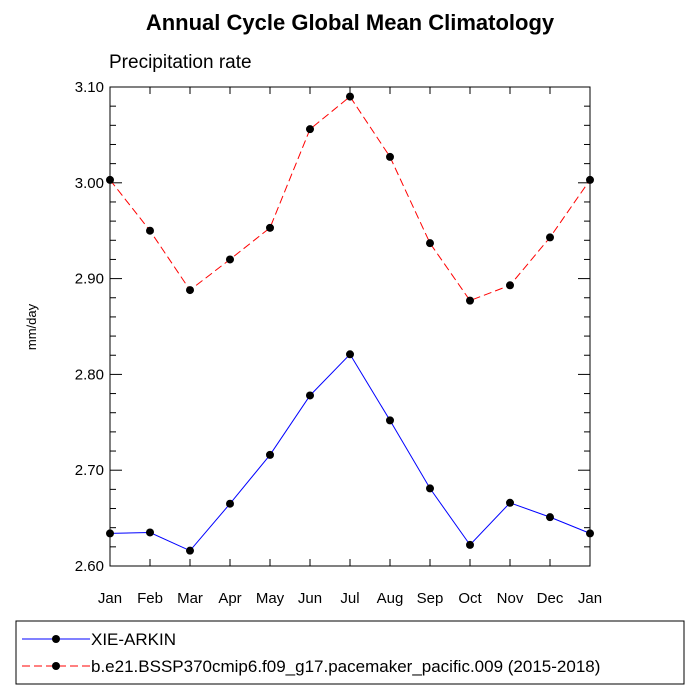  I want to click on x-tick-label: Jun, so click(310, 598).